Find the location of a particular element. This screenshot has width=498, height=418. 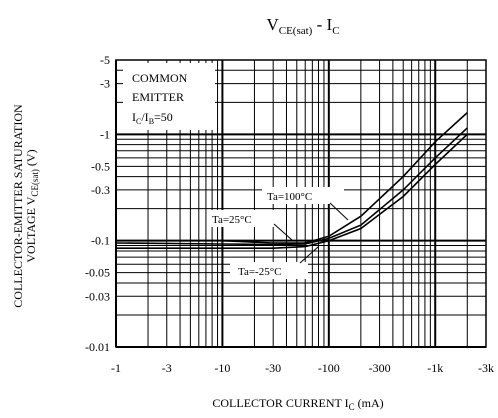

condition-line-3: IC/IB=50 is located at coordinates (152, 118).